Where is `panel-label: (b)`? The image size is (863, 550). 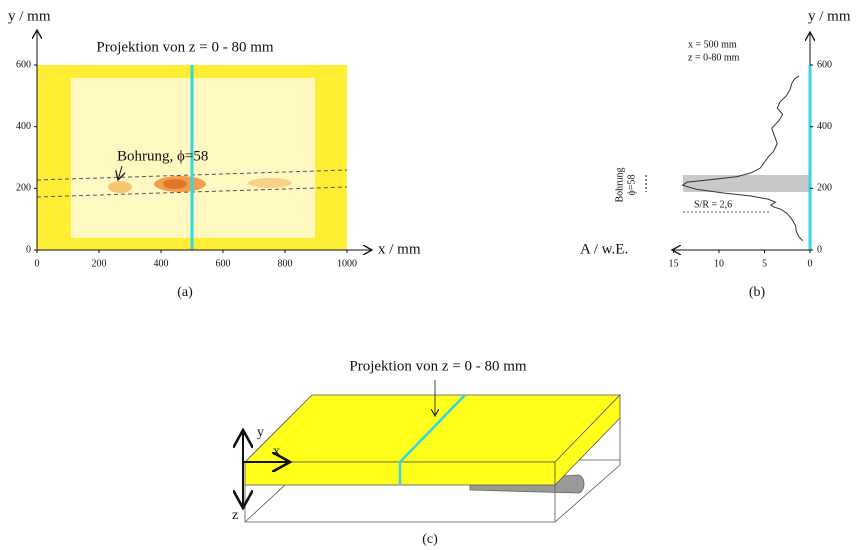
panel-label: (b) is located at coordinates (757, 292).